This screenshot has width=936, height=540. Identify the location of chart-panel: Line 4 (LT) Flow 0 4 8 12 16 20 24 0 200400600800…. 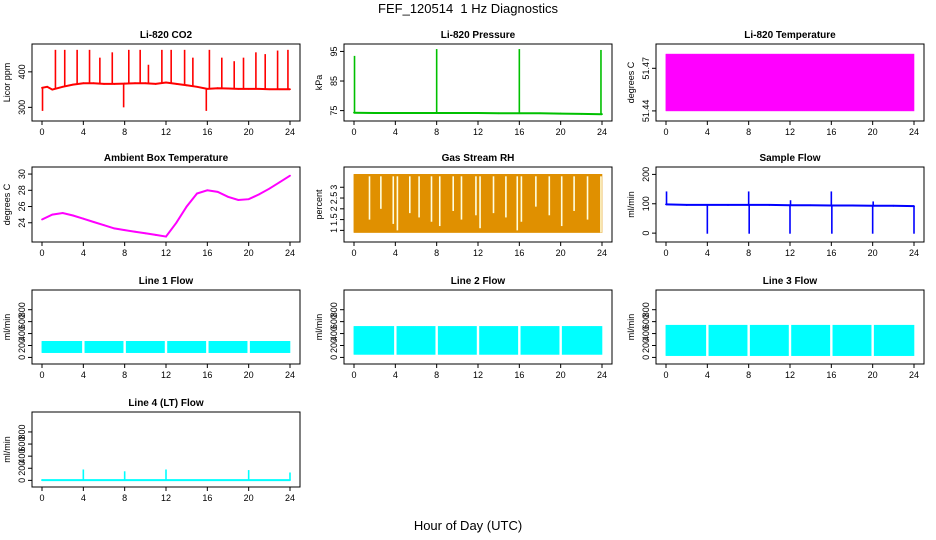
(151, 450).